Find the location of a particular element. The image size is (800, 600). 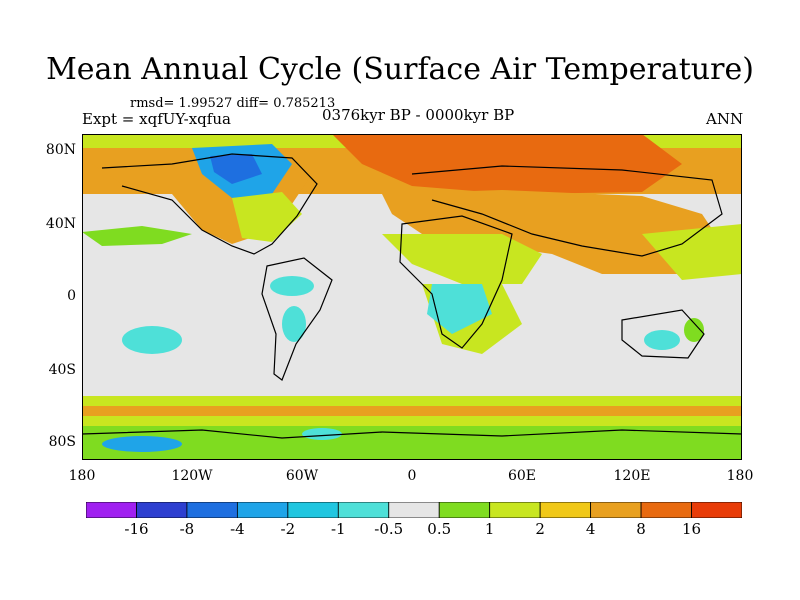

north-america-coast is located at coordinates (209, 204).